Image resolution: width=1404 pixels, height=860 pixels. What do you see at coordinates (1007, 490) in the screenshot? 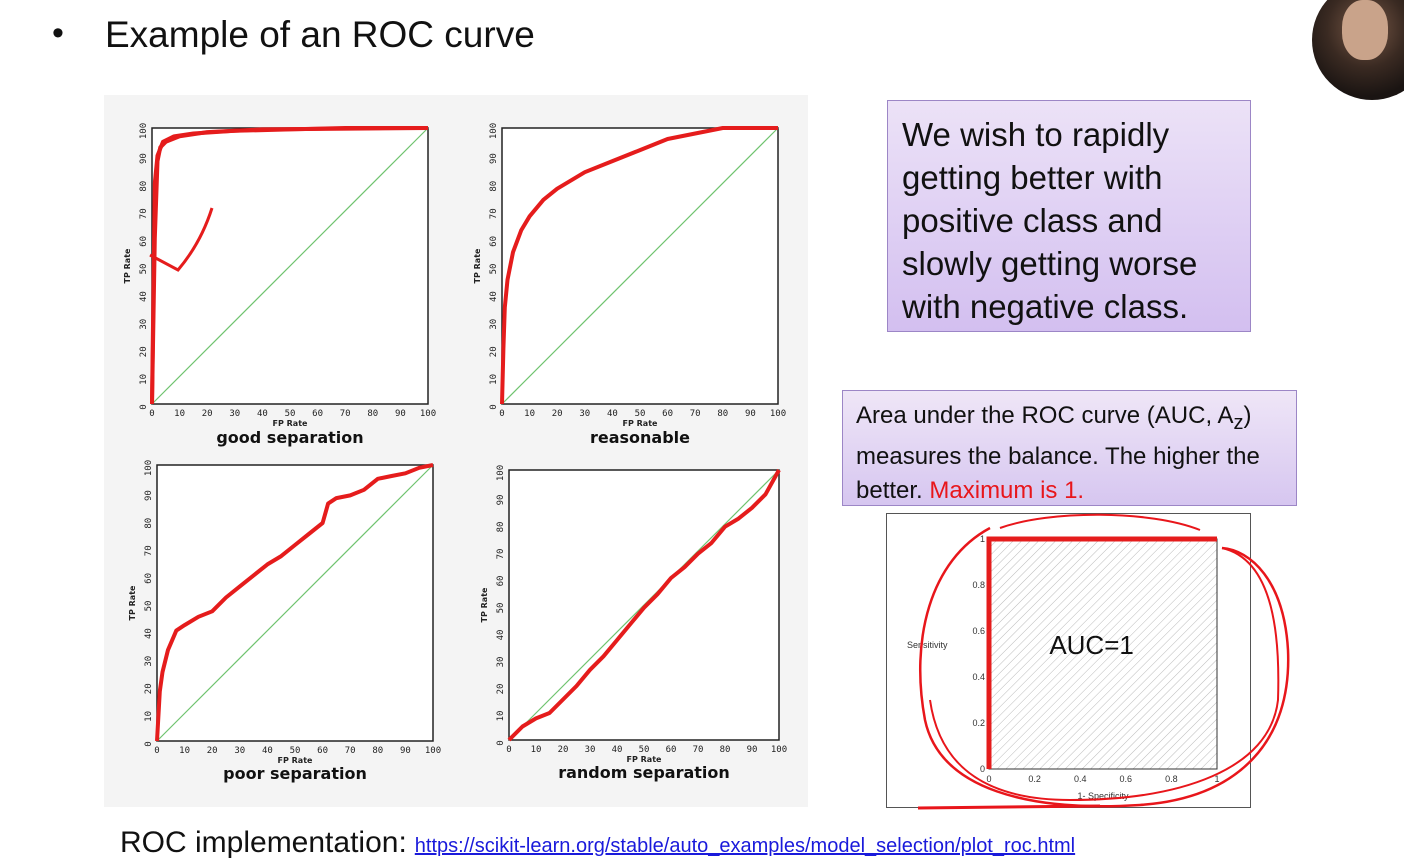
I see `auc-maximum-highlight: Maximum is 1.` at bounding box center [1007, 490].